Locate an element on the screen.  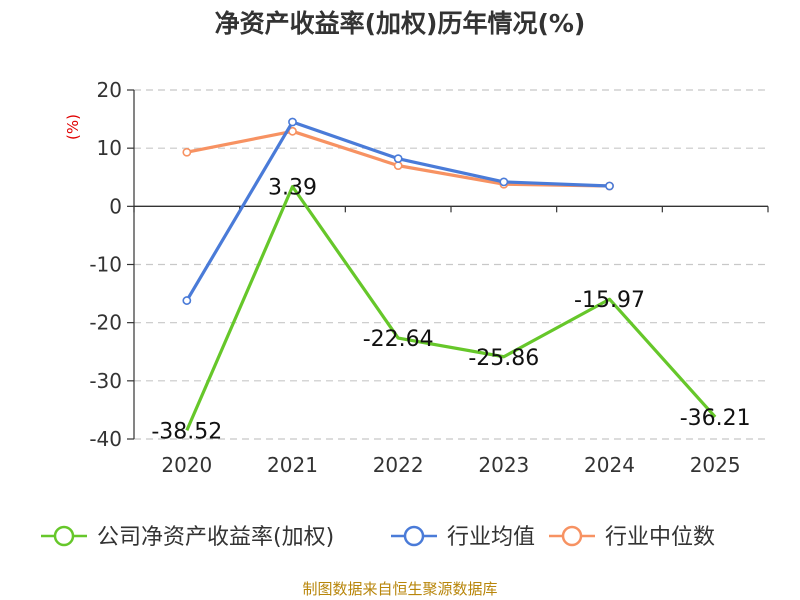
y-tick-label: -40 is located at coordinates (105, 439).